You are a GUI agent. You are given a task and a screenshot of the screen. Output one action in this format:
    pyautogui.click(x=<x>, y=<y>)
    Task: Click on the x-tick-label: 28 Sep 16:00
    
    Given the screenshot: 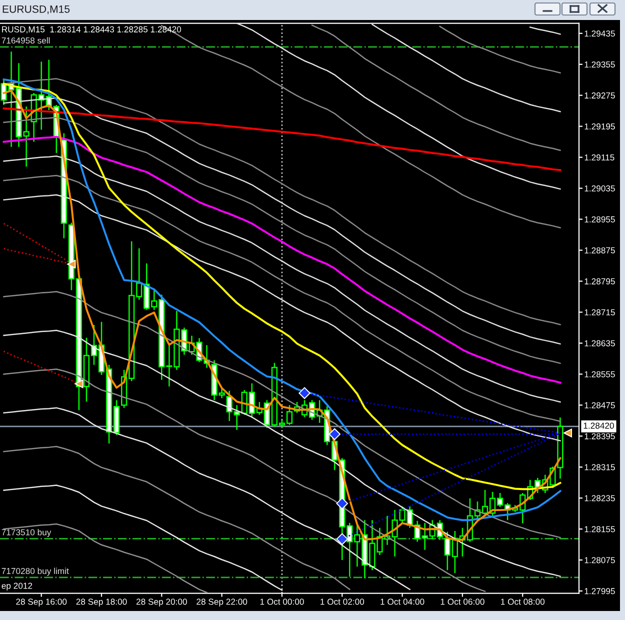 What is the action you would take?
    pyautogui.click(x=41, y=602)
    